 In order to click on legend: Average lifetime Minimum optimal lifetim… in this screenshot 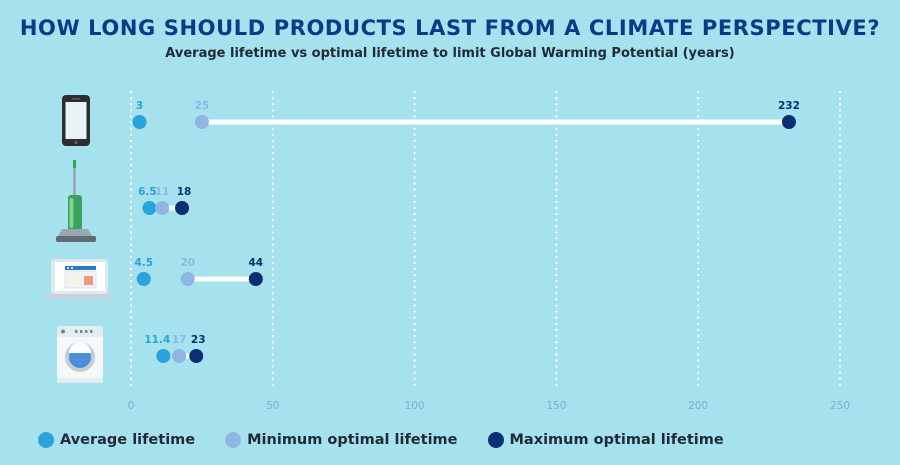, I will do `click(396, 440)`.